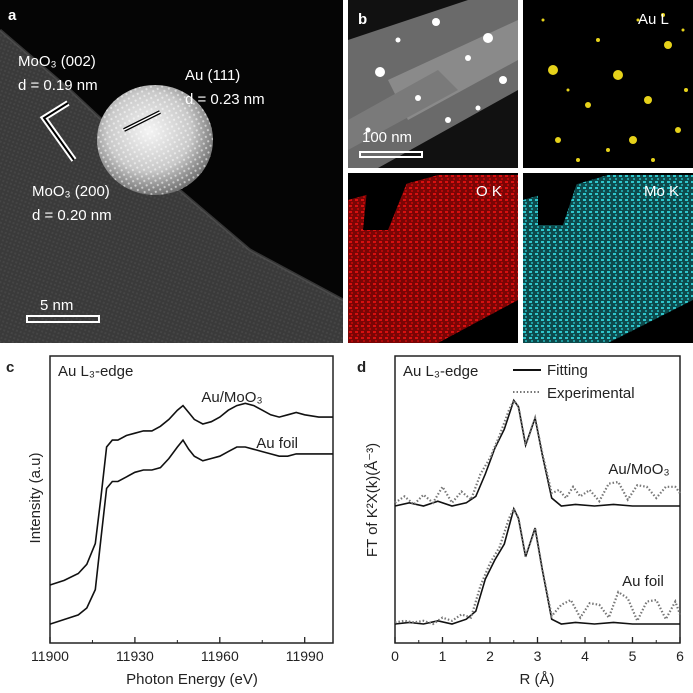  I want to click on chart-c-ylabel: Intensity (a.u), so click(35, 498).